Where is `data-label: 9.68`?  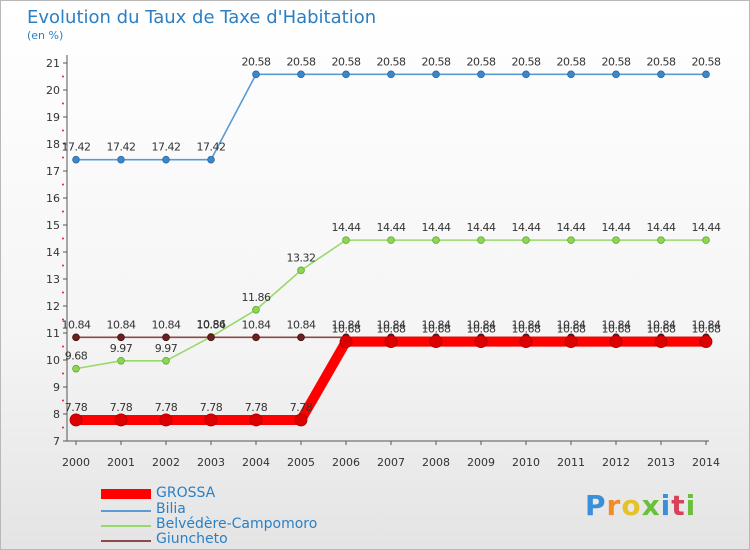
data-label: 9.68 is located at coordinates (76, 356).